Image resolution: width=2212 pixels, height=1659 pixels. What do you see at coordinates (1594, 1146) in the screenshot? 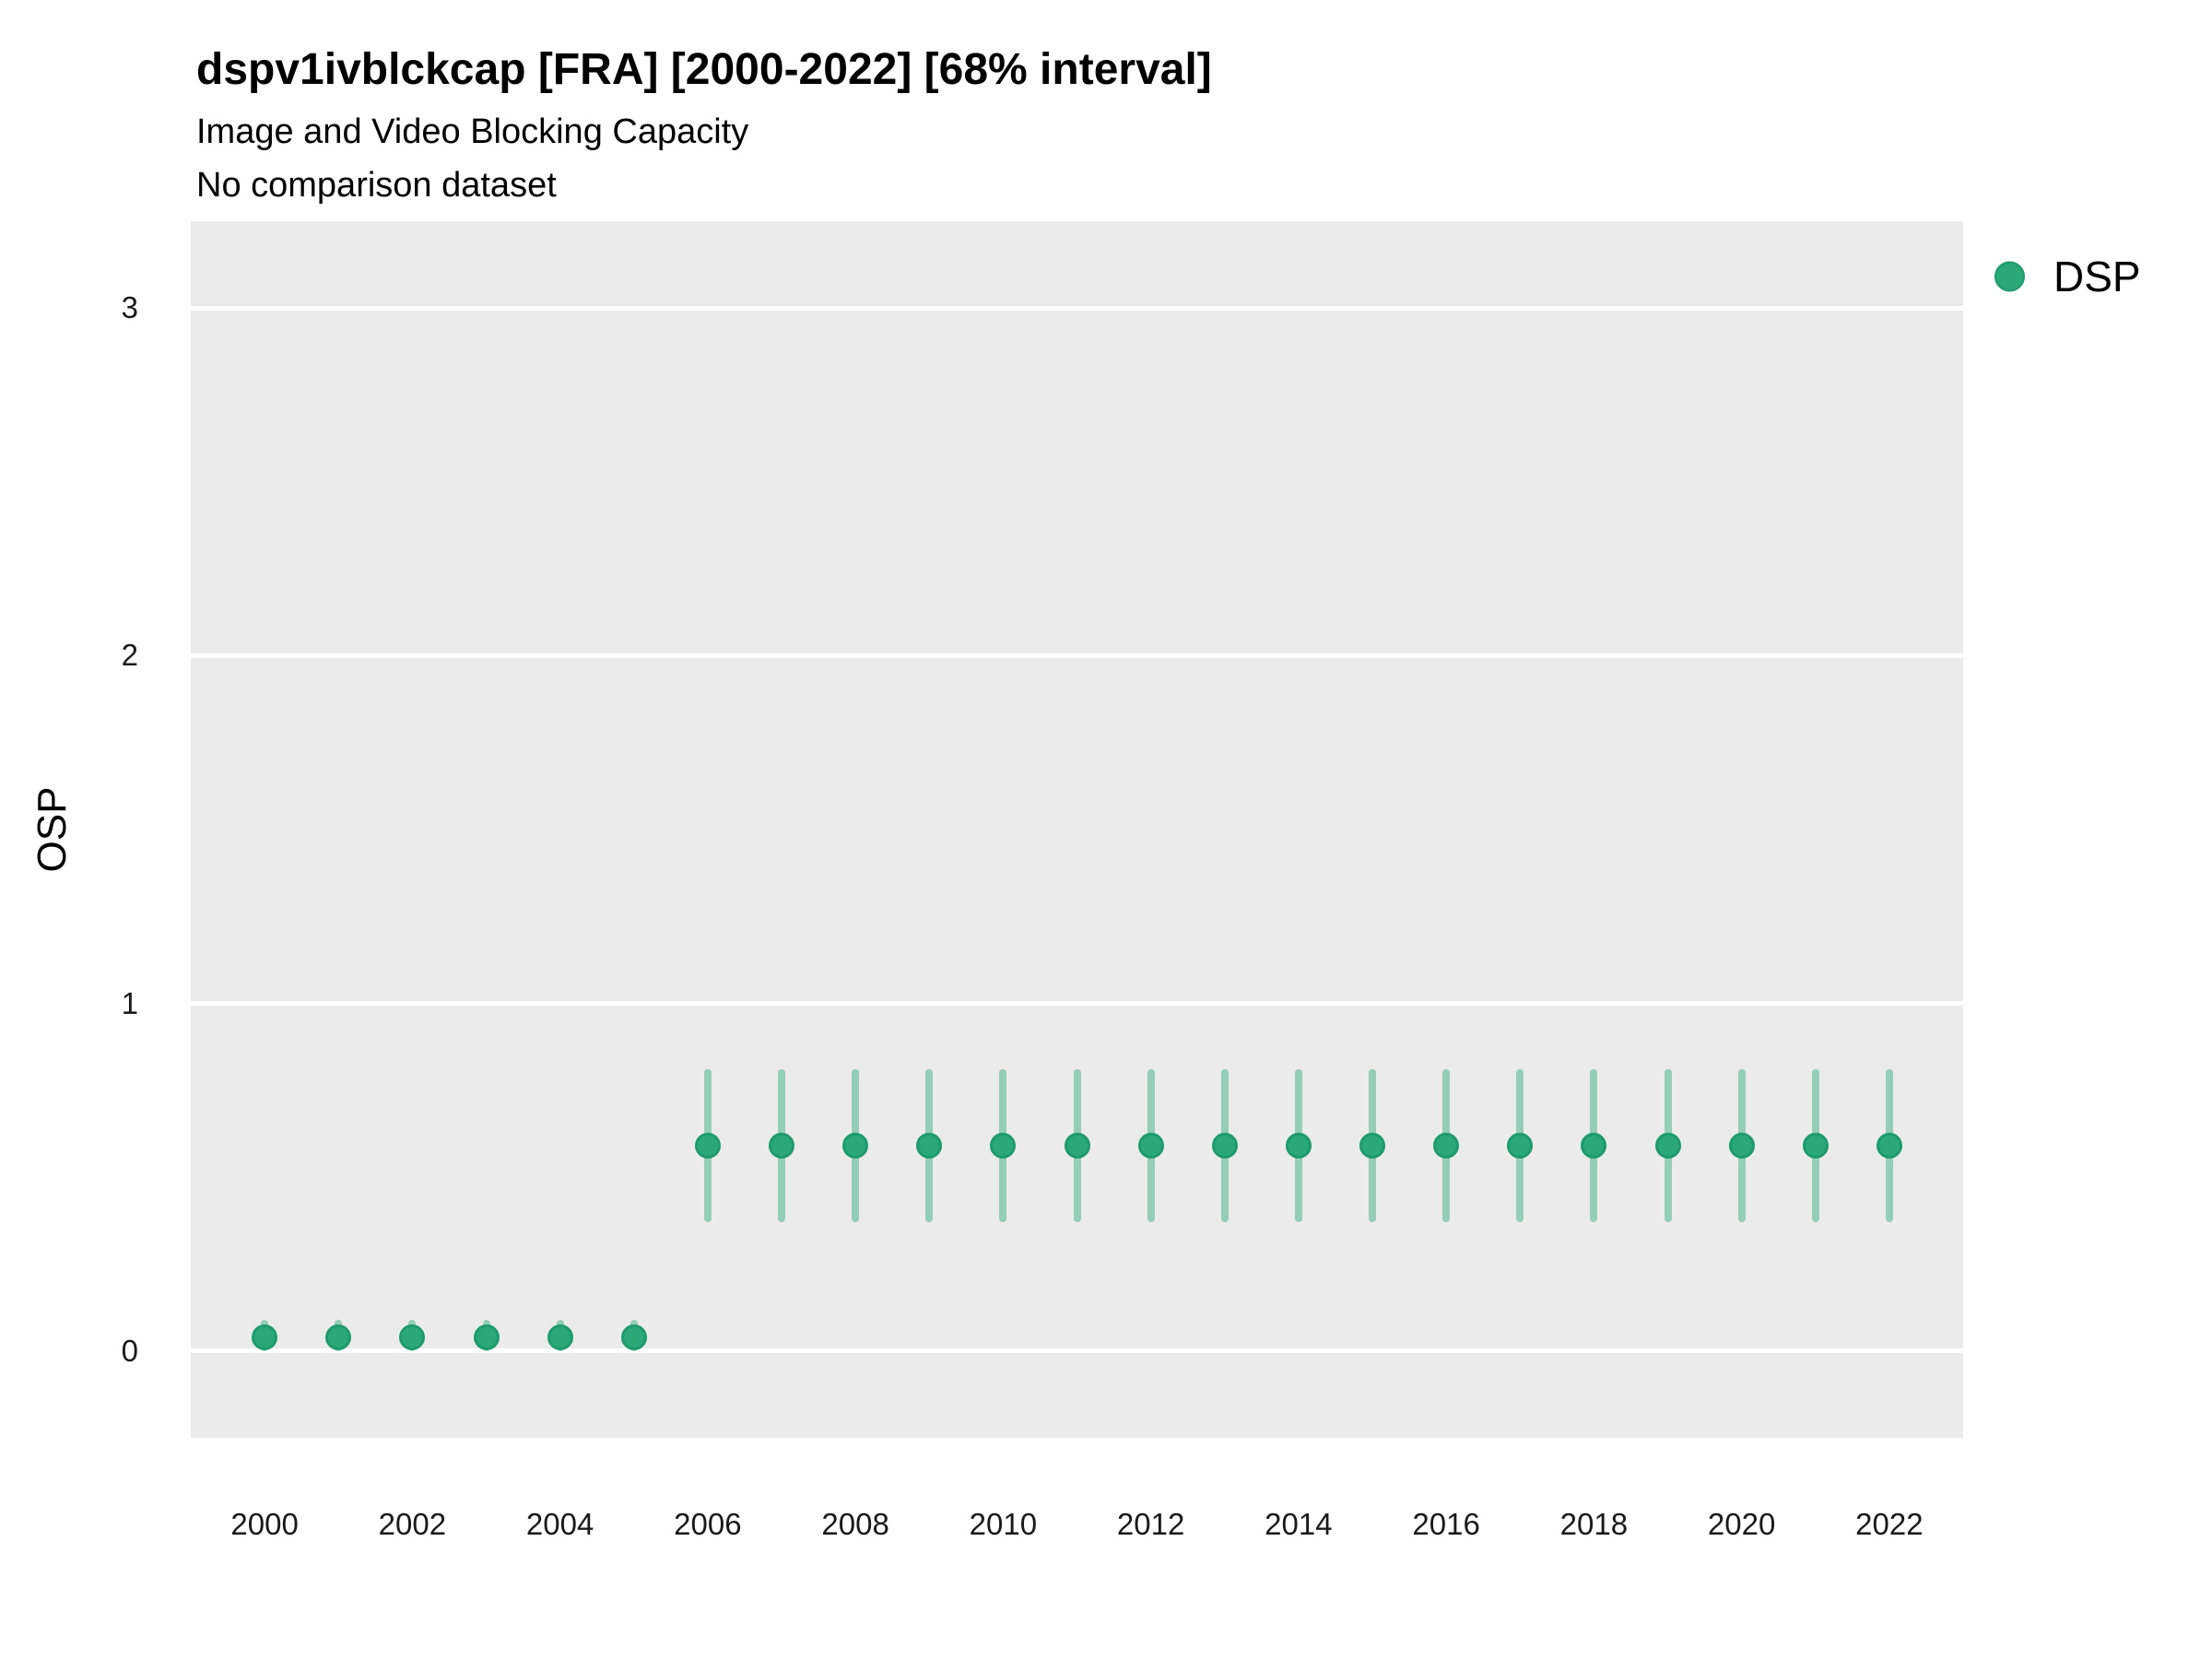
I see `data-point-2018` at bounding box center [1594, 1146].